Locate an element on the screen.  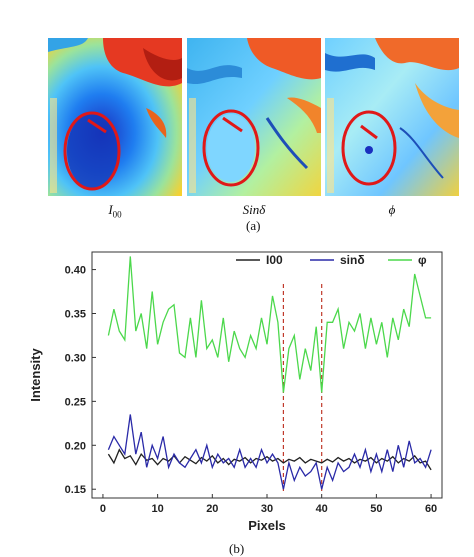
heatmap-sin-delta is located at coordinates (254, 117).